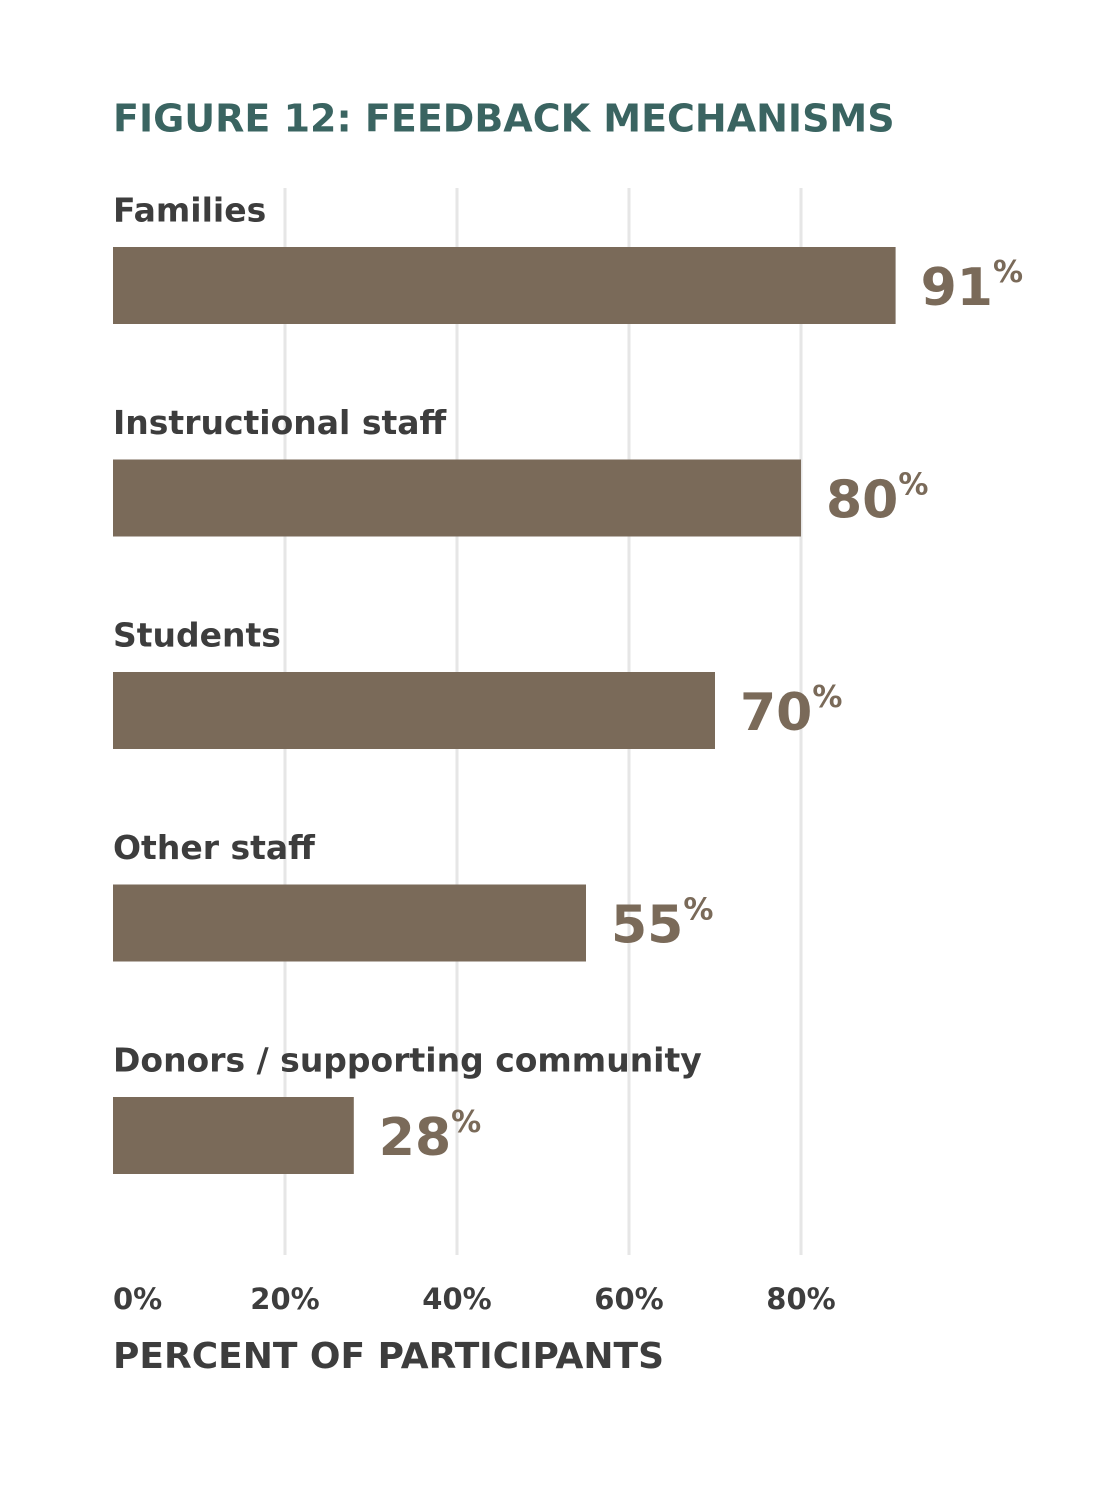 This screenshot has width=1095, height=1492. Describe the element at coordinates (504, 119) in the screenshot. I see `chart-title: FIGURE 12: FEEDBACK MECHANISMS` at that location.